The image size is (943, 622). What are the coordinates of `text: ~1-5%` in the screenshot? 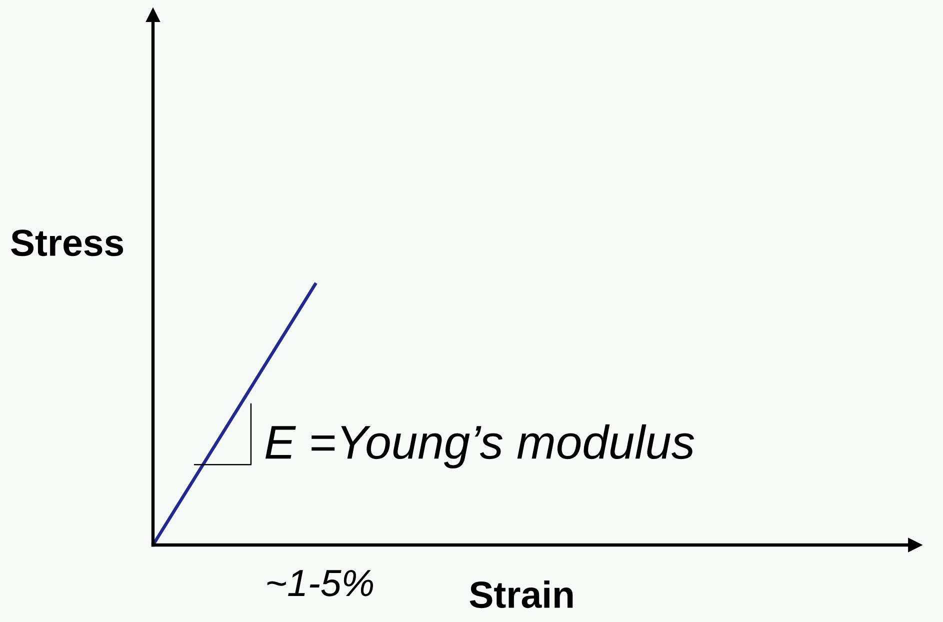 It's located at (320, 583).